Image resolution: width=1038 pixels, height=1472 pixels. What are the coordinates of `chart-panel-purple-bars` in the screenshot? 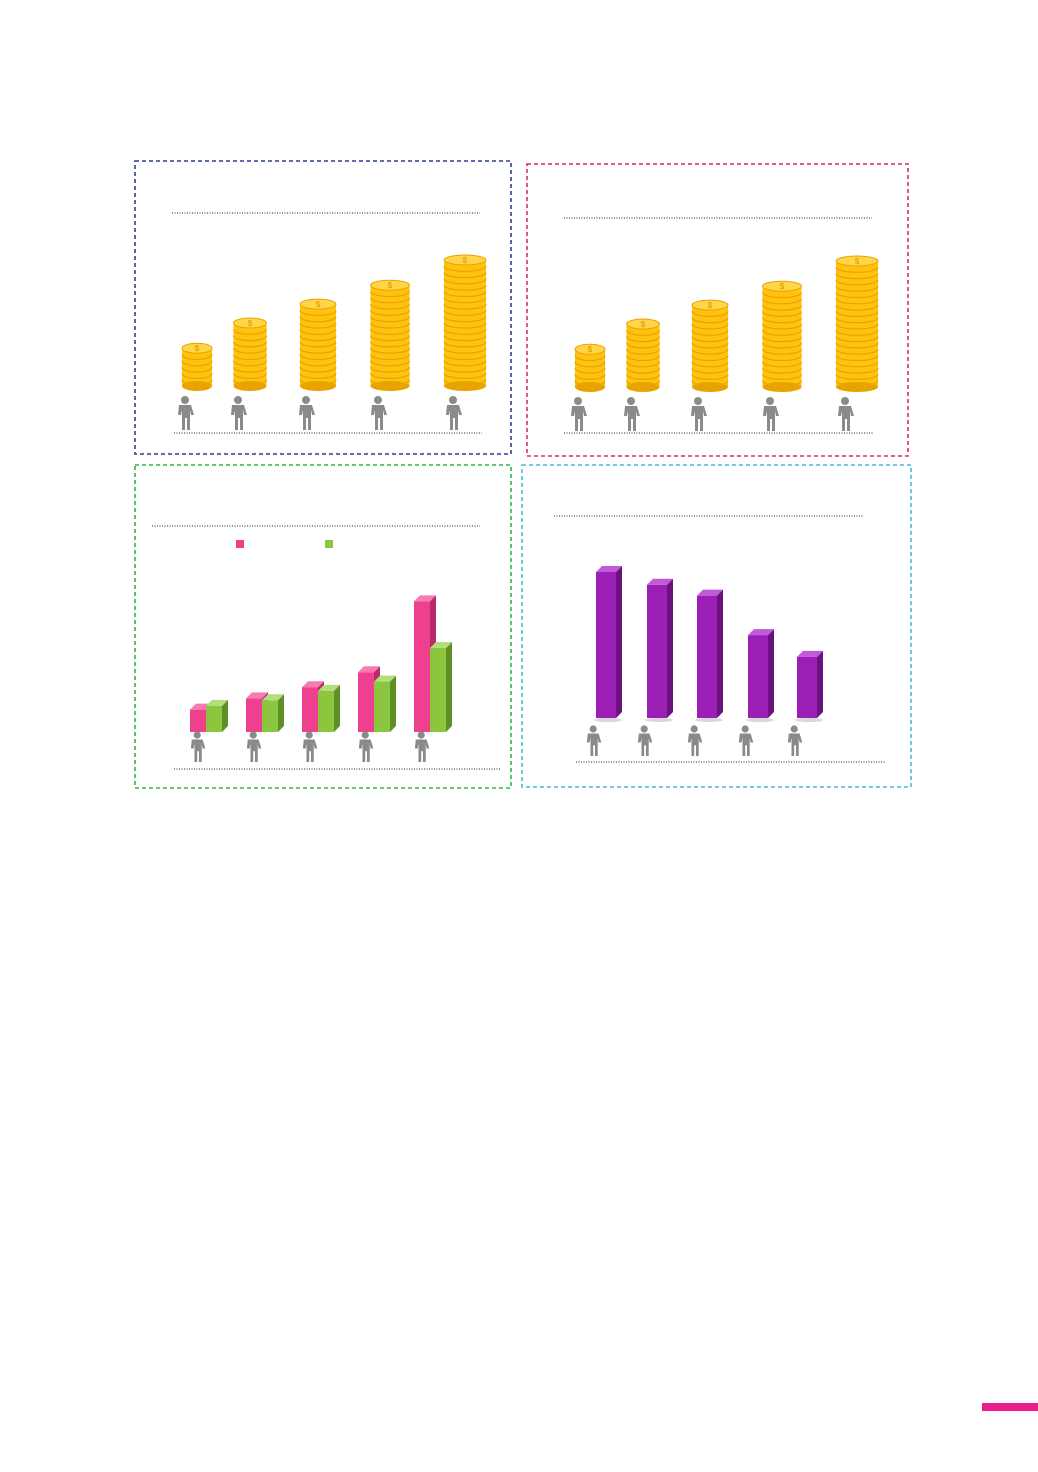 It's located at (716, 626).